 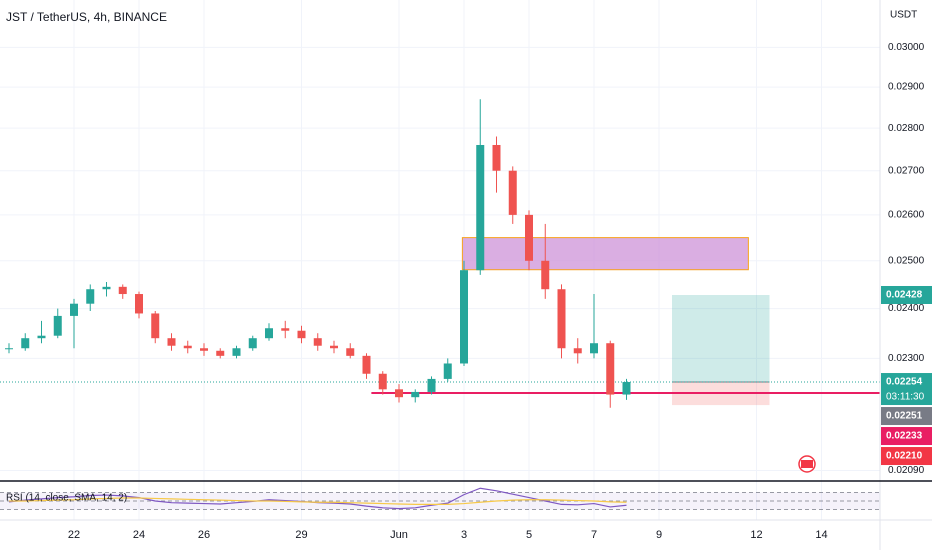 I want to click on price-label: 0.02251, so click(x=904, y=416).